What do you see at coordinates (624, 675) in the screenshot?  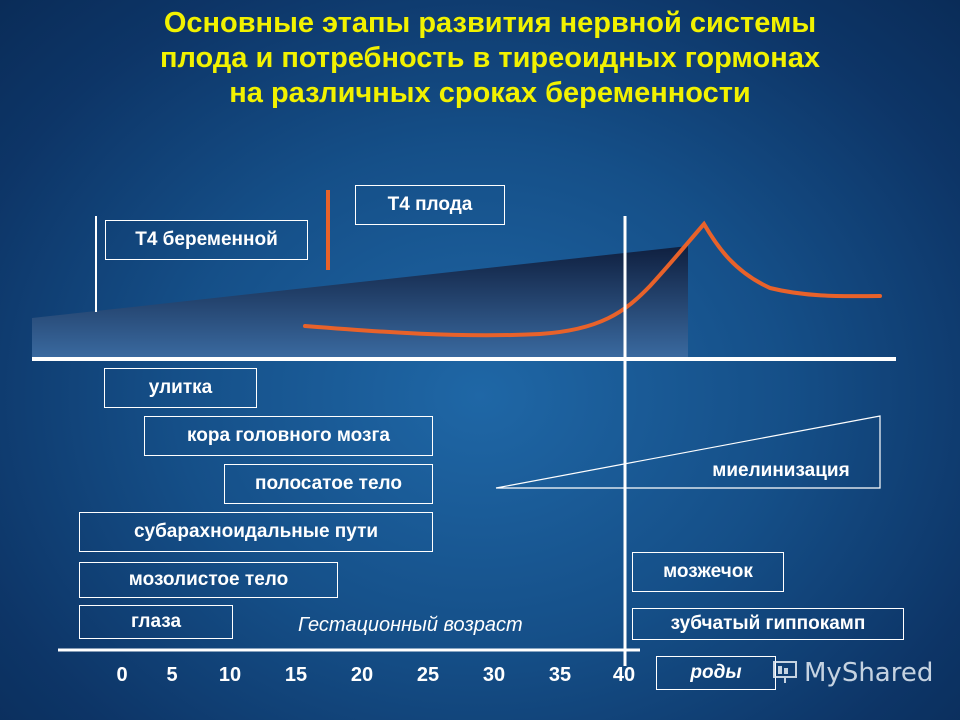 I see `tick-label: 40` at bounding box center [624, 675].